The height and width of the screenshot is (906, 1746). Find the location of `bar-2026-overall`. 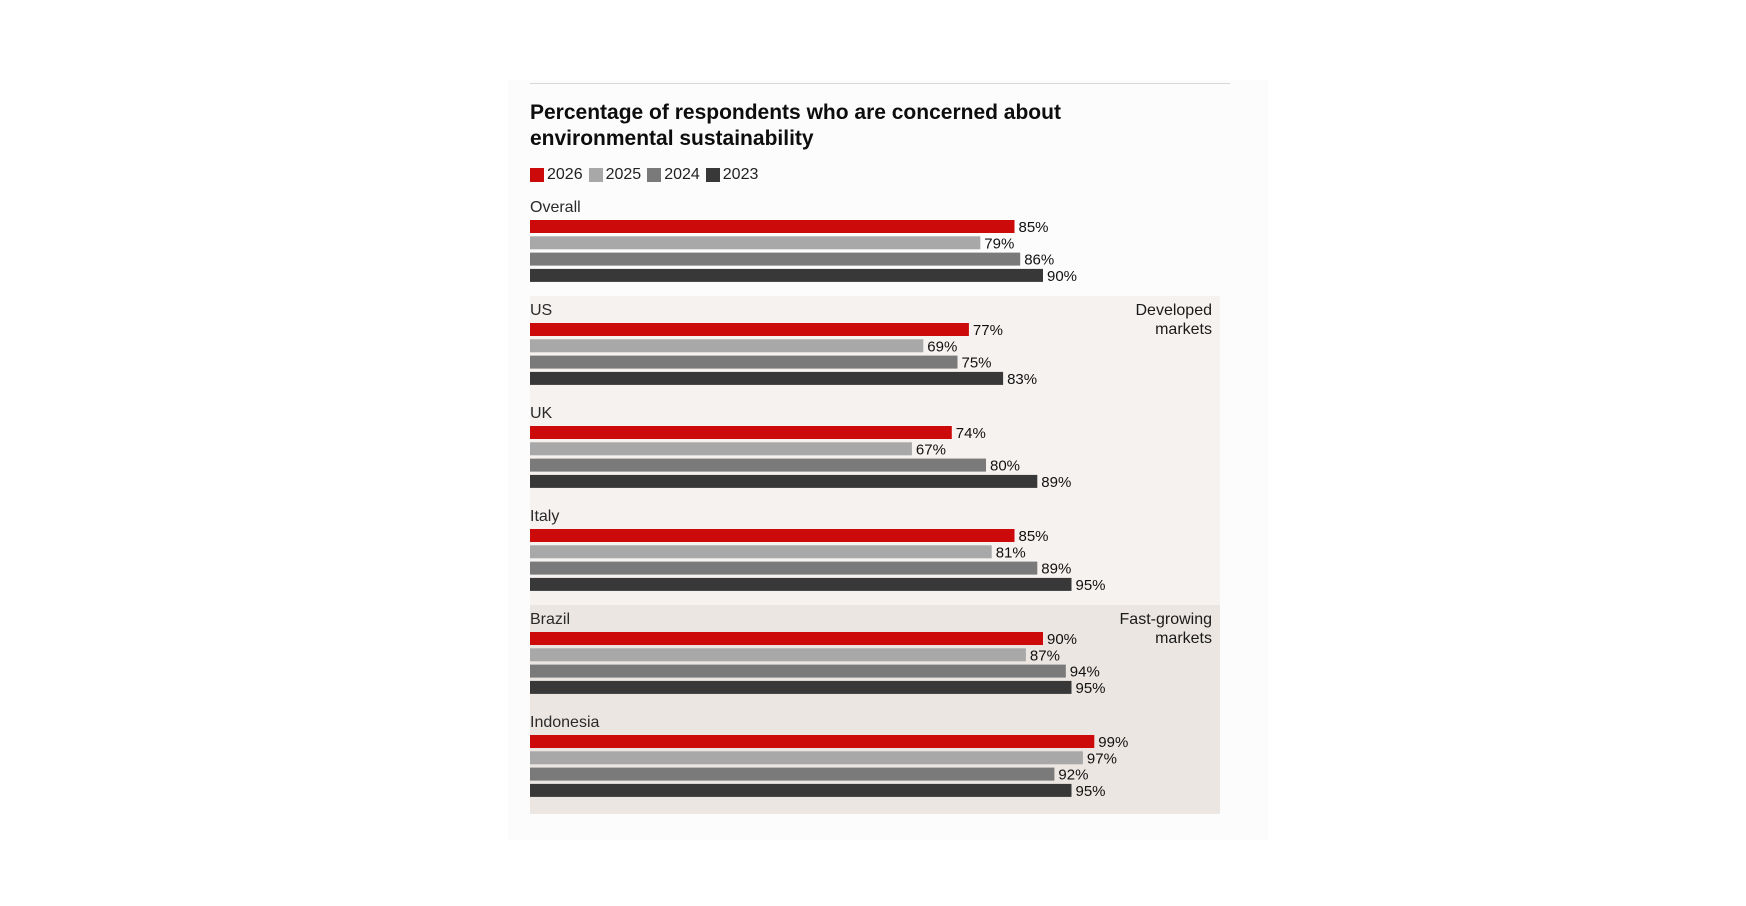

bar-2026-overall is located at coordinates (772, 226).